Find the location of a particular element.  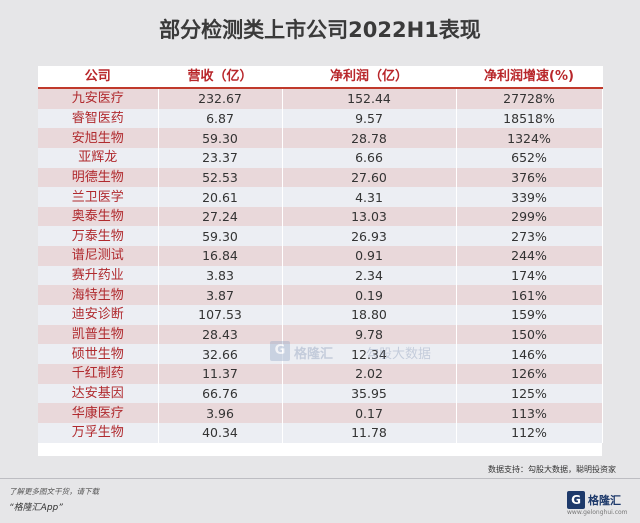

column-header-company: 公司 is located at coordinates (98, 77).